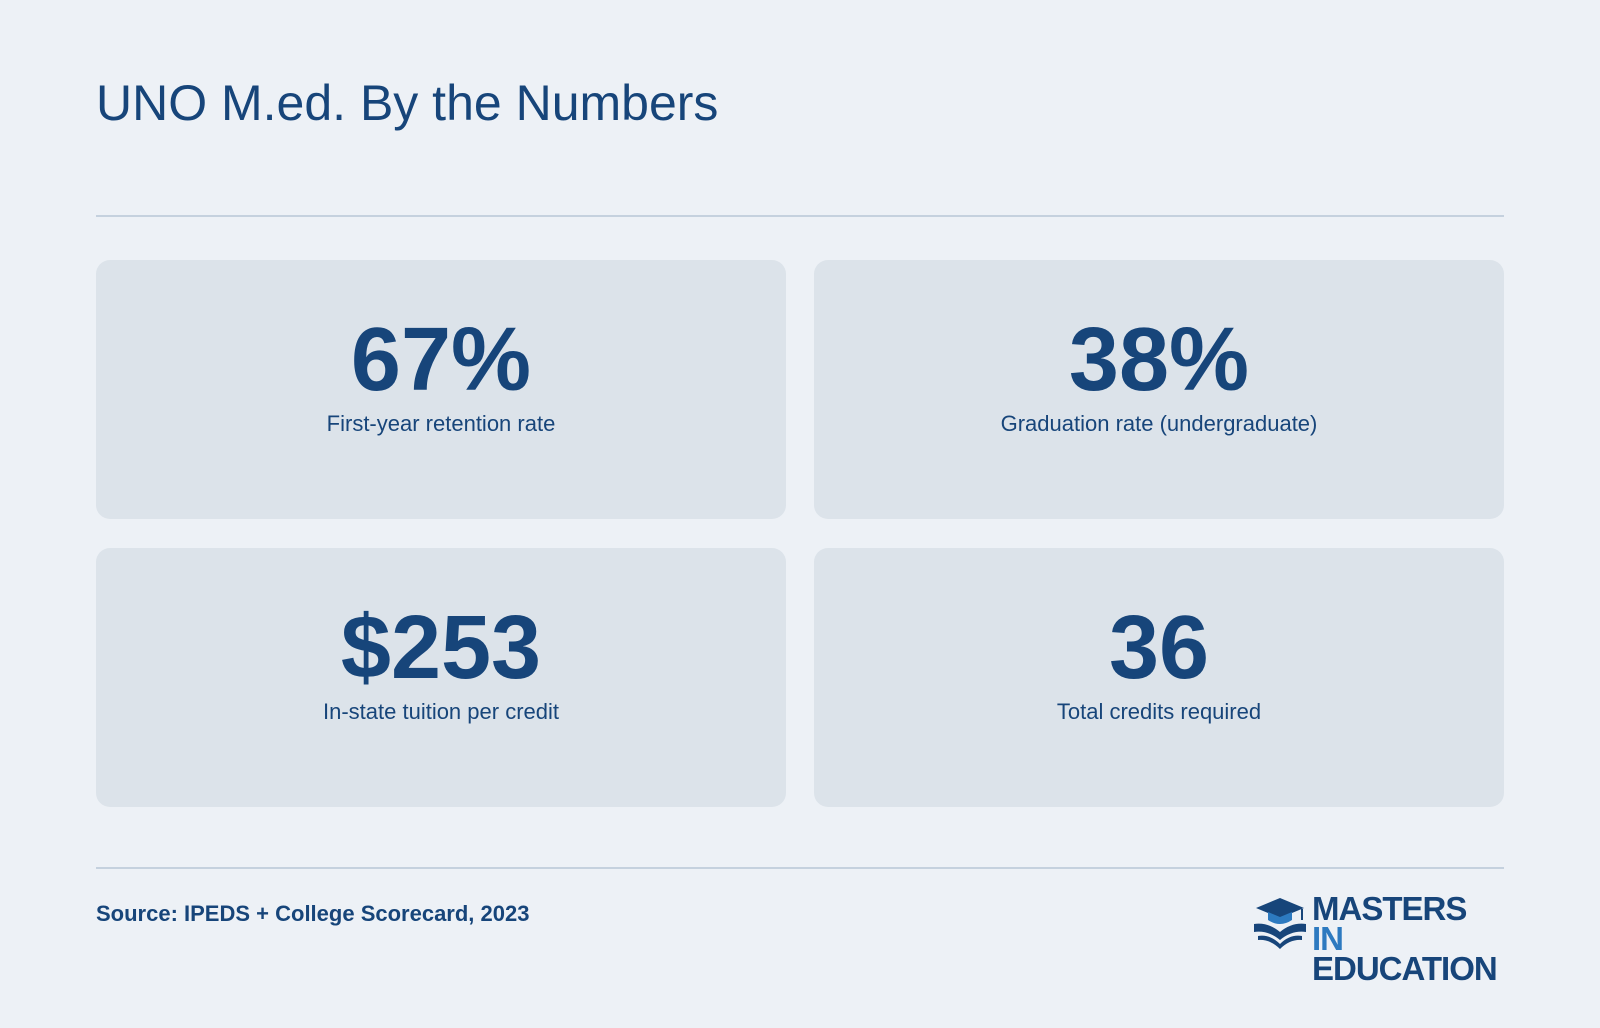 The image size is (1600, 1028). I want to click on stat-value: 67%, so click(441, 360).